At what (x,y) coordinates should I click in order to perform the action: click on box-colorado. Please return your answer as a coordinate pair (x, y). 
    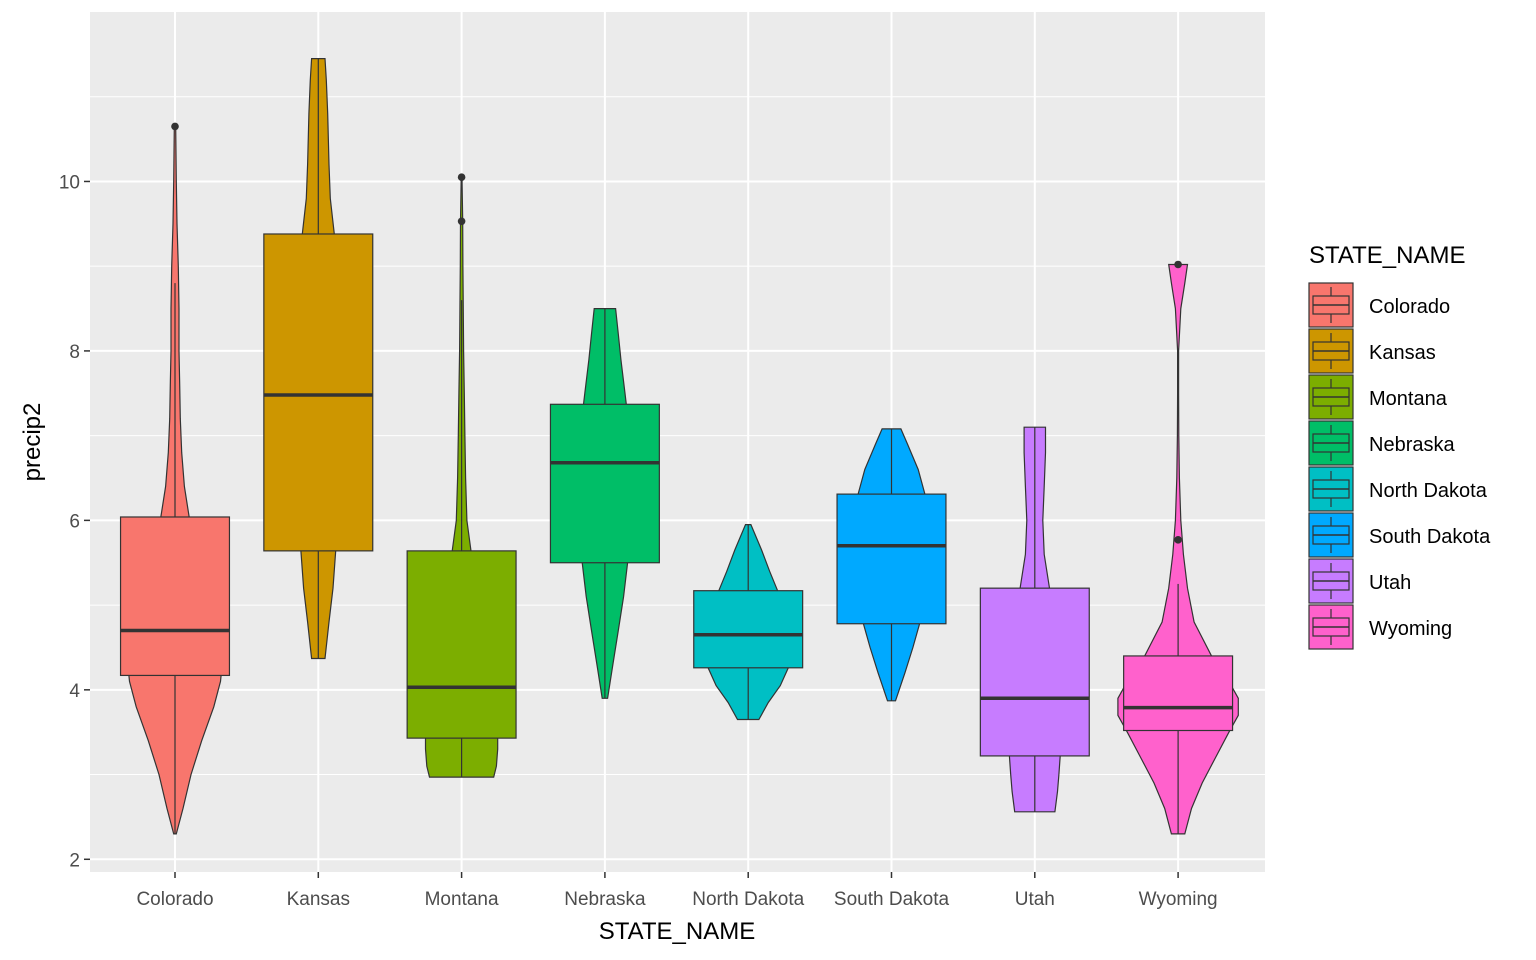
    Looking at the image, I should click on (175, 596).